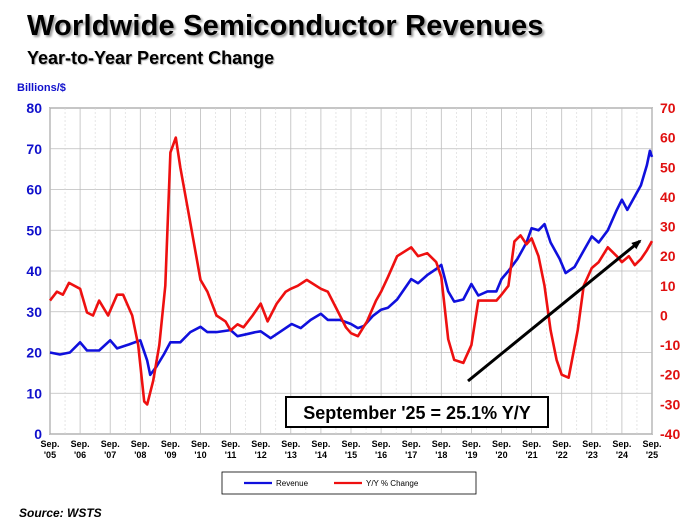  What do you see at coordinates (34, 190) in the screenshot?
I see `left-tick-label: 60` at bounding box center [34, 190].